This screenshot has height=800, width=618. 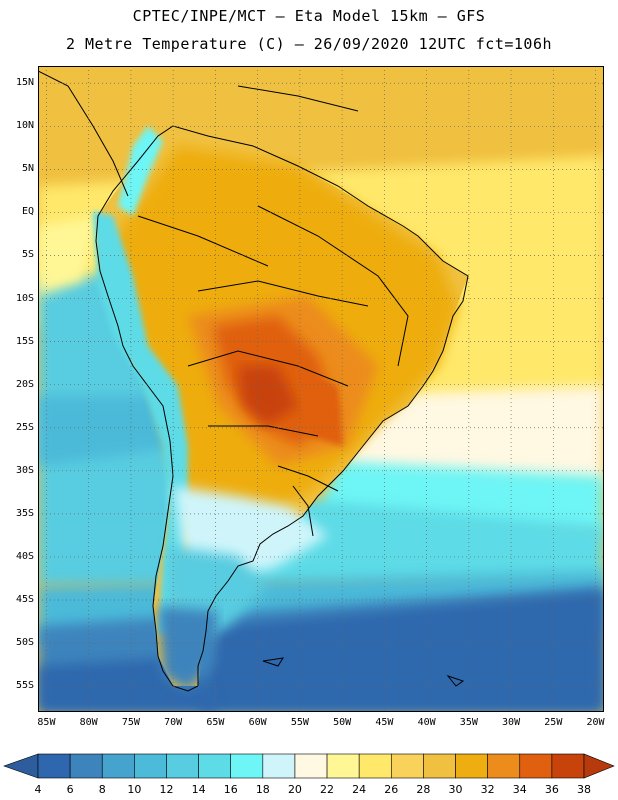 What do you see at coordinates (327, 789) in the screenshot?
I see `colorbar-level-label: 22` at bounding box center [327, 789].